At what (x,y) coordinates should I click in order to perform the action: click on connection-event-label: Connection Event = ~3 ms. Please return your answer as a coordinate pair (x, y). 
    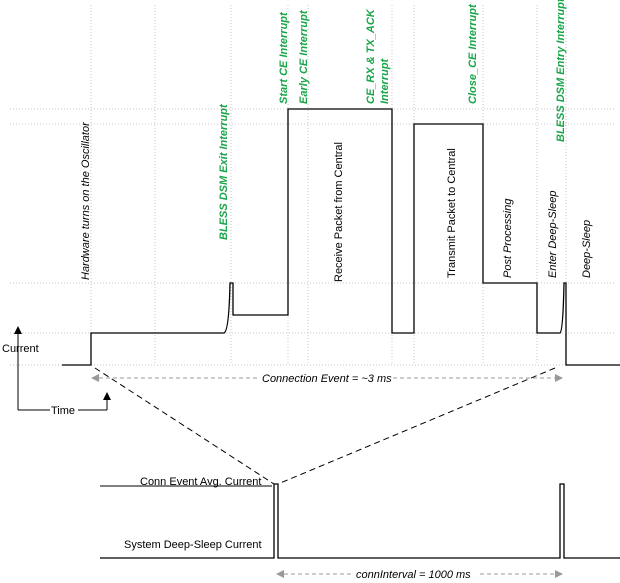
    Looking at the image, I should click on (327, 379).